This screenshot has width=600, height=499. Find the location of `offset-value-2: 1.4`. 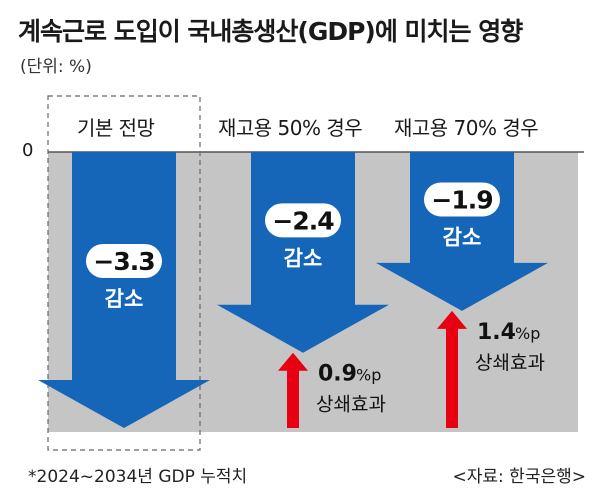

offset-value-2: 1.4 is located at coordinates (496, 332).